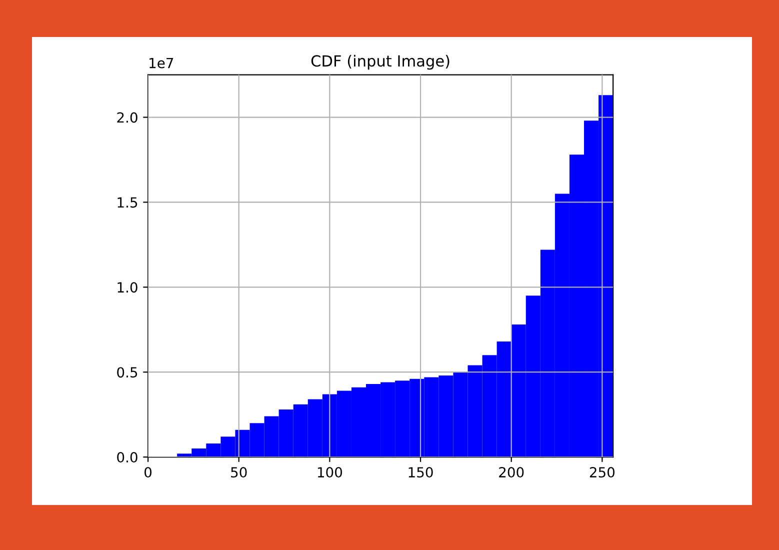  Describe the element at coordinates (127, 457) in the screenshot. I see `y-tick-label: 0.0` at that location.